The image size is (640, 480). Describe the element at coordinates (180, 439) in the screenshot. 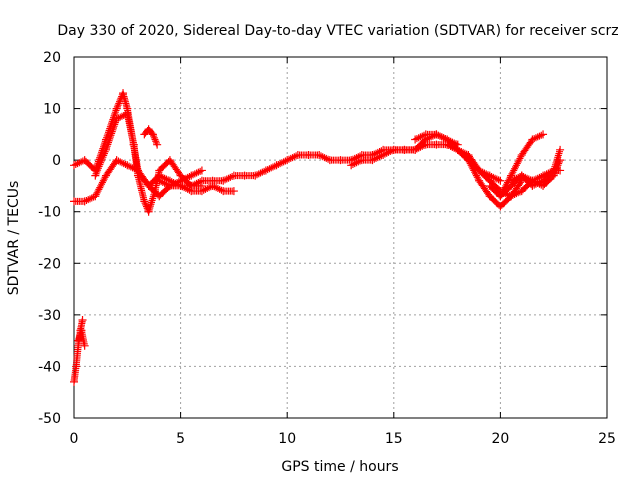

I see `x-tick-label: 5` at that location.